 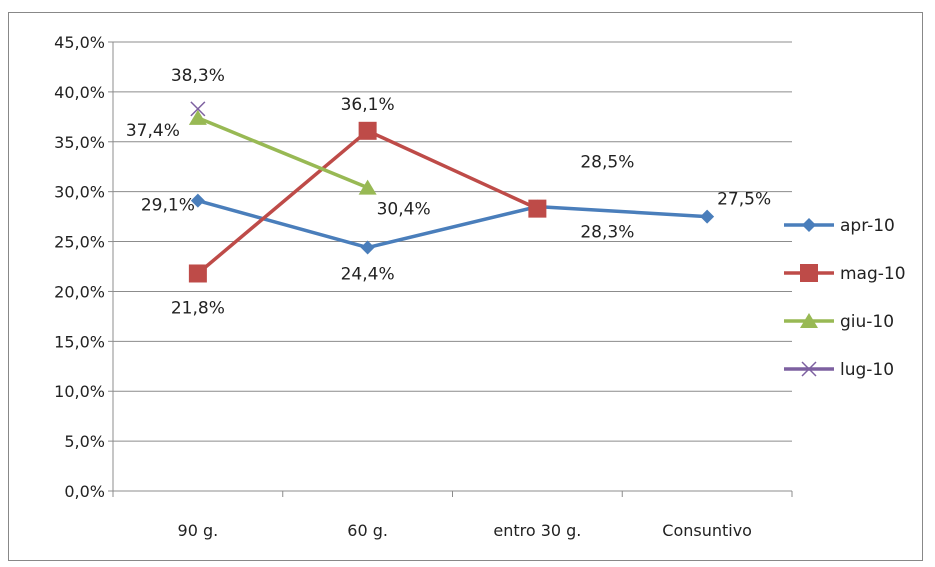 What do you see at coordinates (153, 131) in the screenshot?
I see `data-label-giu-10: 37,4%` at bounding box center [153, 131].